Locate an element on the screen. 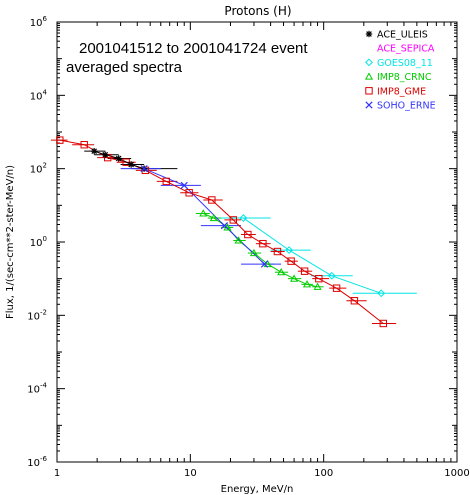 Image resolution: width=470 pixels, height=495 pixels. legend-label-ace-uleis: ACE_ULEIS is located at coordinates (402, 35).